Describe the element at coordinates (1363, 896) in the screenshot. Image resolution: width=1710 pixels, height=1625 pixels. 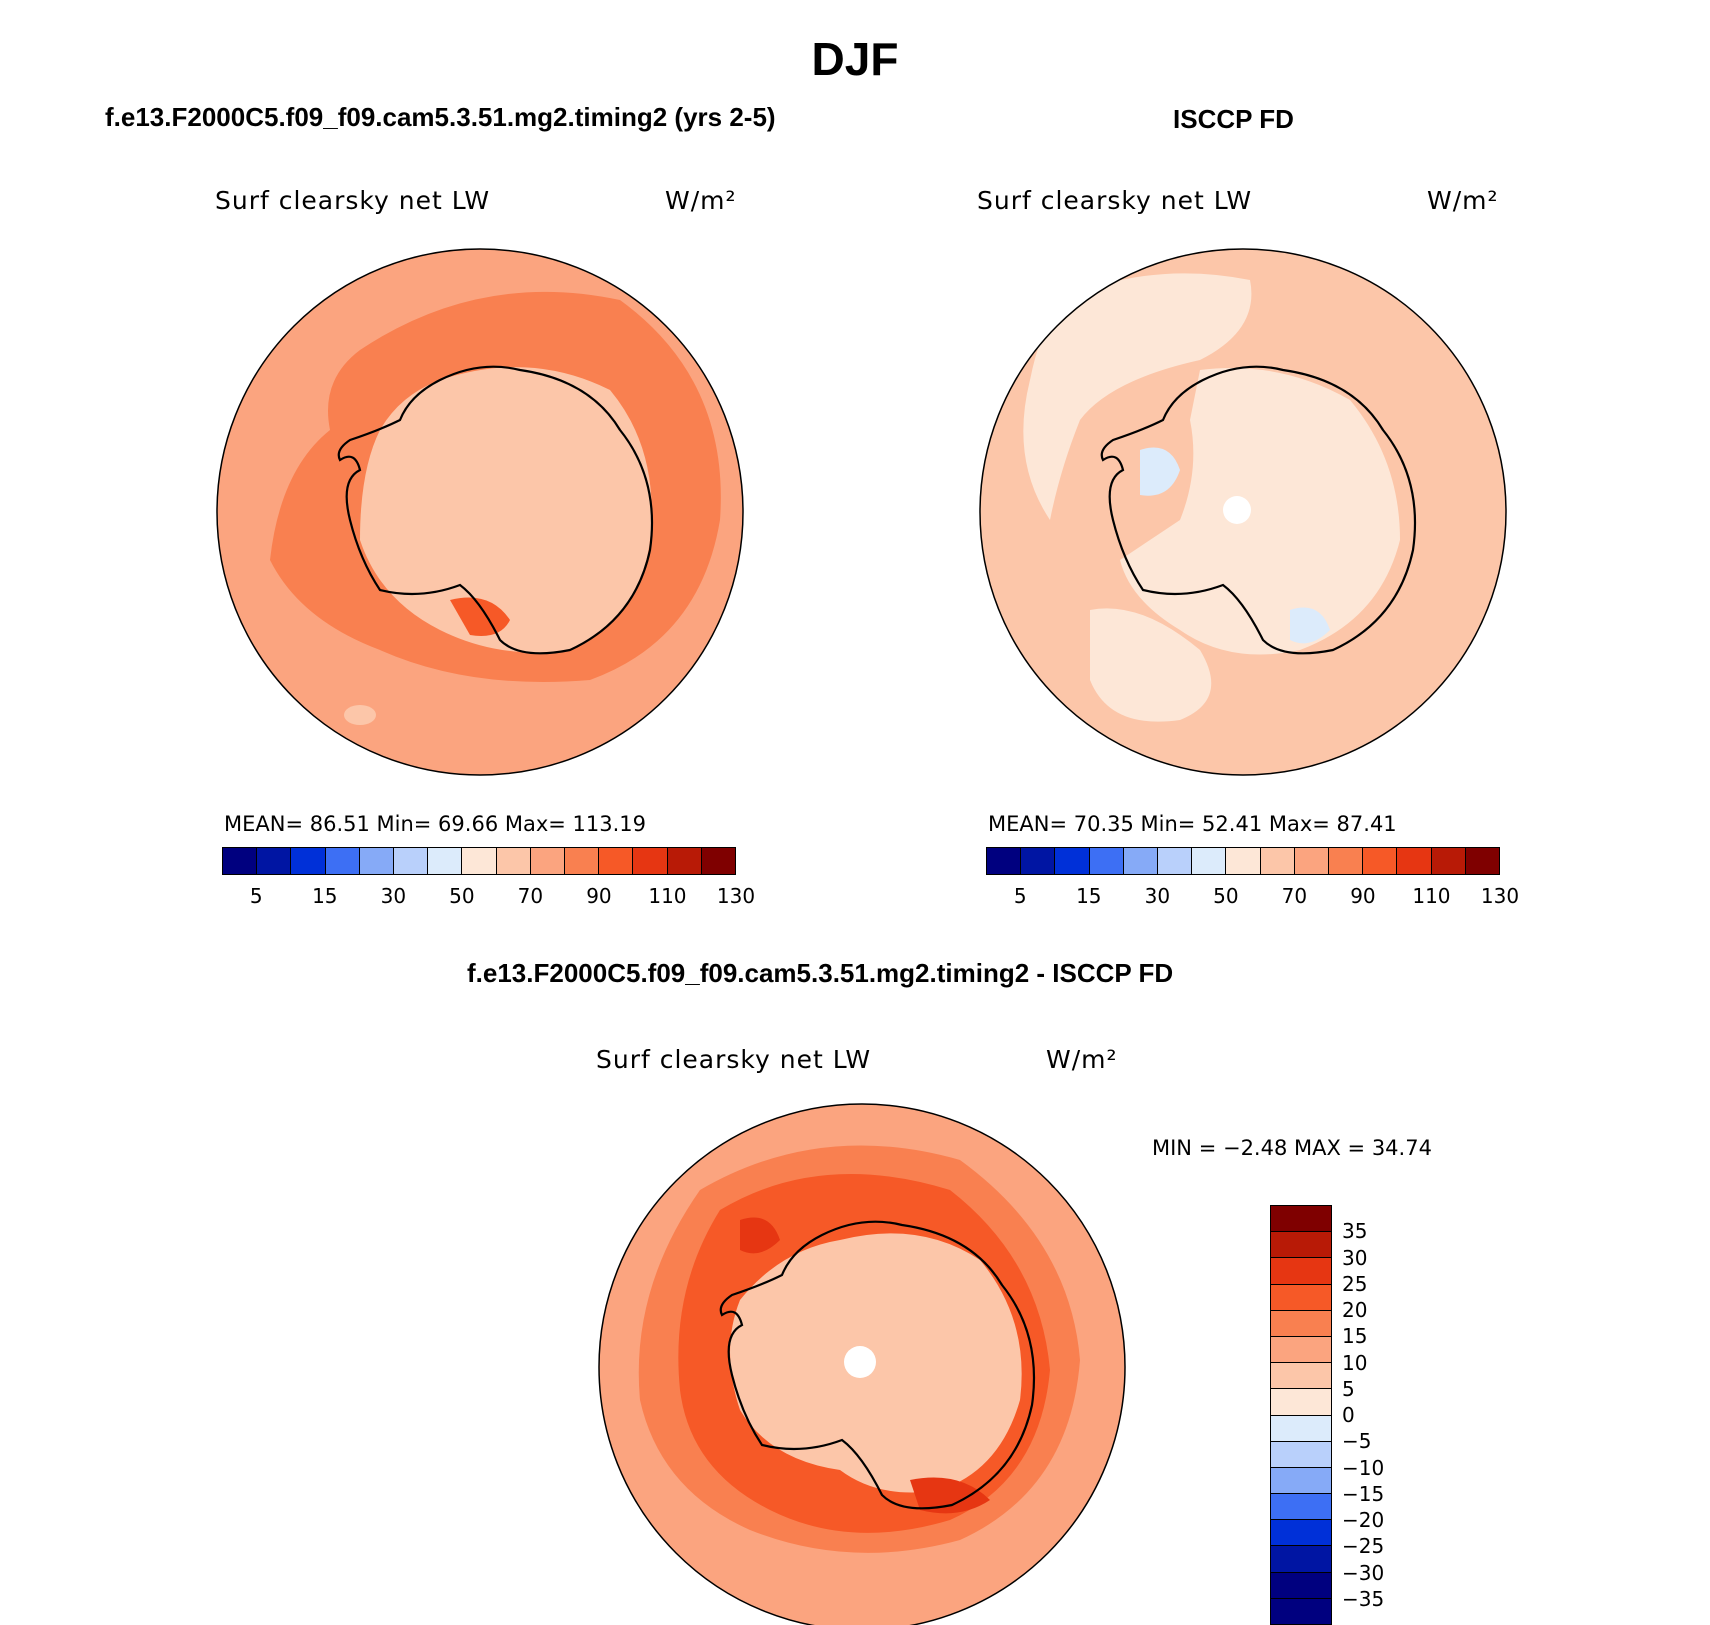
I see `colorbar-tick-label: 90` at that location.